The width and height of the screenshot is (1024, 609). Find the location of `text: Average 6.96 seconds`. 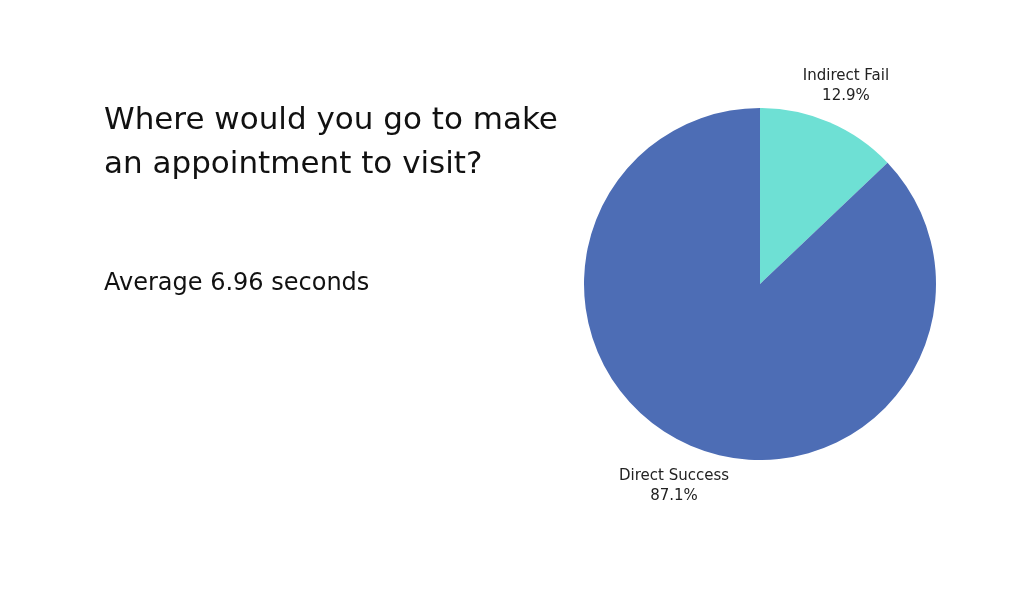

text: Average 6.96 seconds is located at coordinates (237, 282).